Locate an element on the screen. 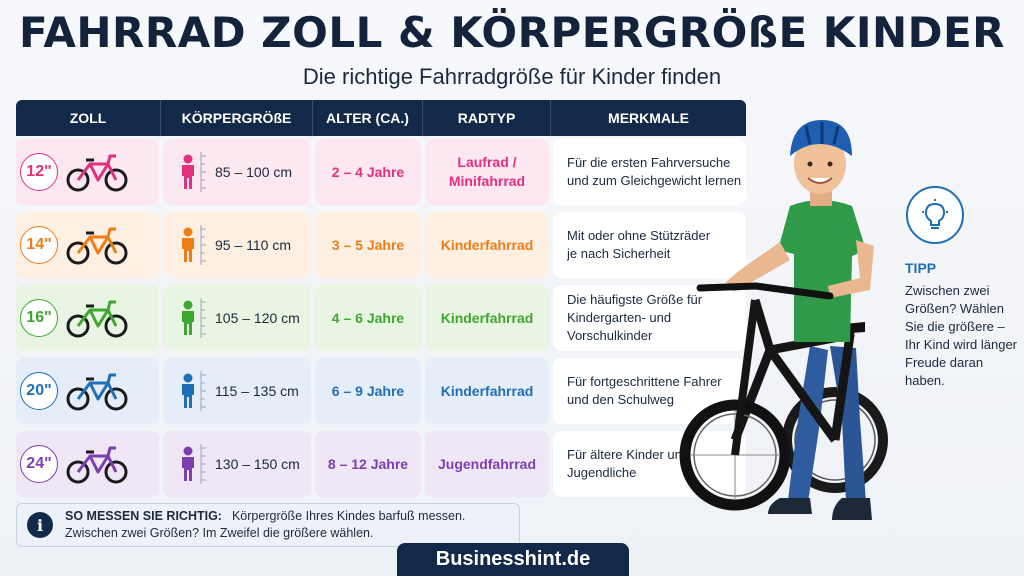 This screenshot has width=1024, height=576. age-cell: 8 – 12 Jahre is located at coordinates (368, 464).